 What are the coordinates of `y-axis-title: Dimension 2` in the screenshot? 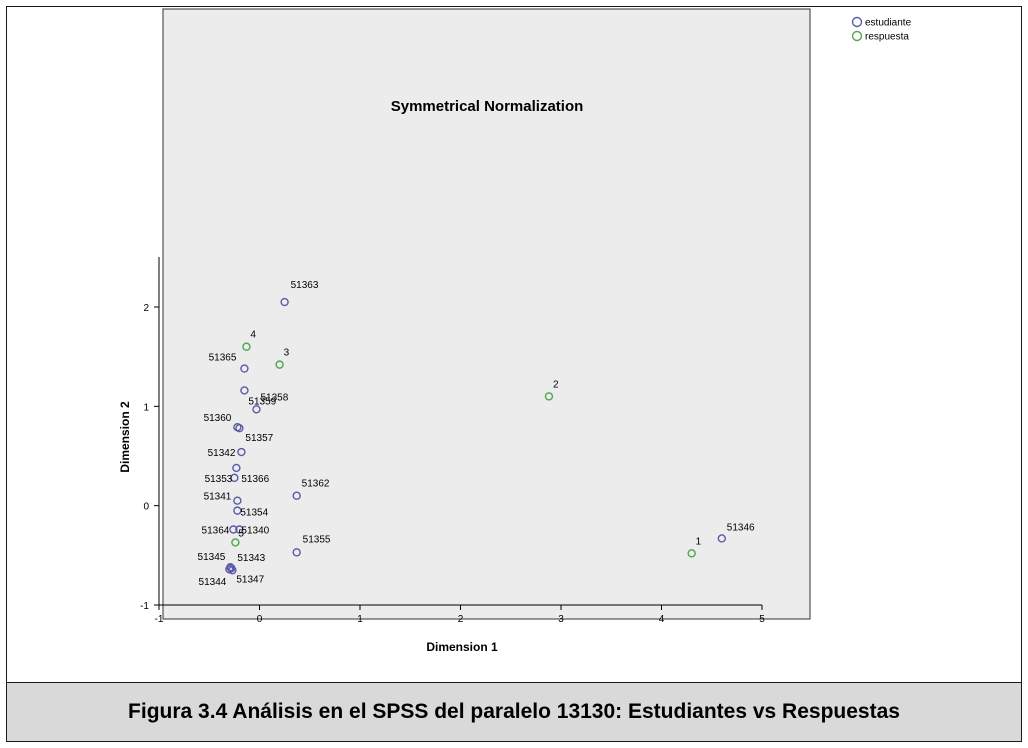 It's located at (125, 437).